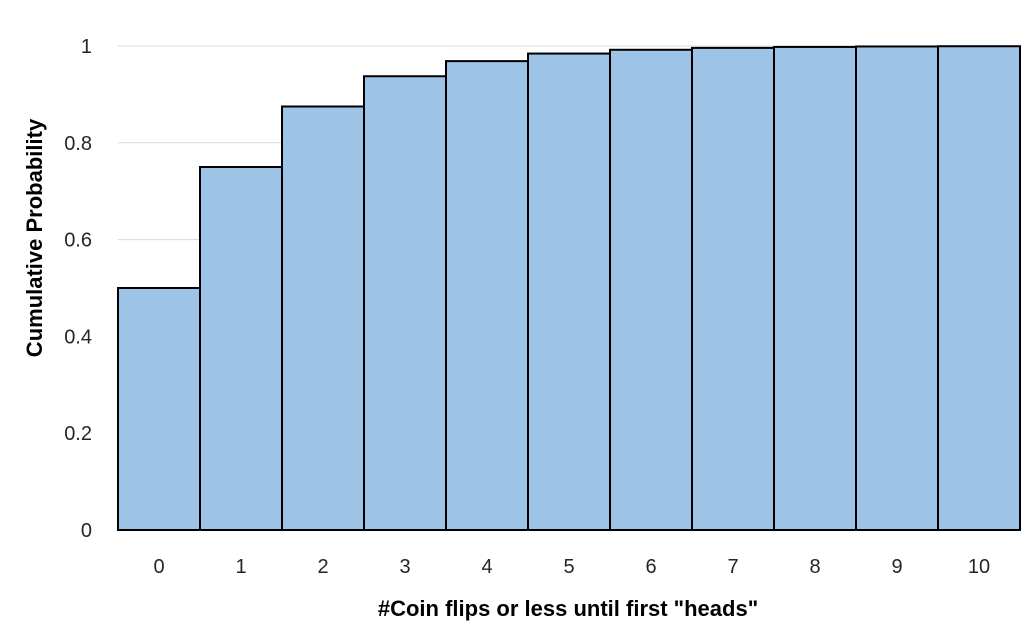  What do you see at coordinates (979, 567) in the screenshot?
I see `x-tick-label: 10` at bounding box center [979, 567].